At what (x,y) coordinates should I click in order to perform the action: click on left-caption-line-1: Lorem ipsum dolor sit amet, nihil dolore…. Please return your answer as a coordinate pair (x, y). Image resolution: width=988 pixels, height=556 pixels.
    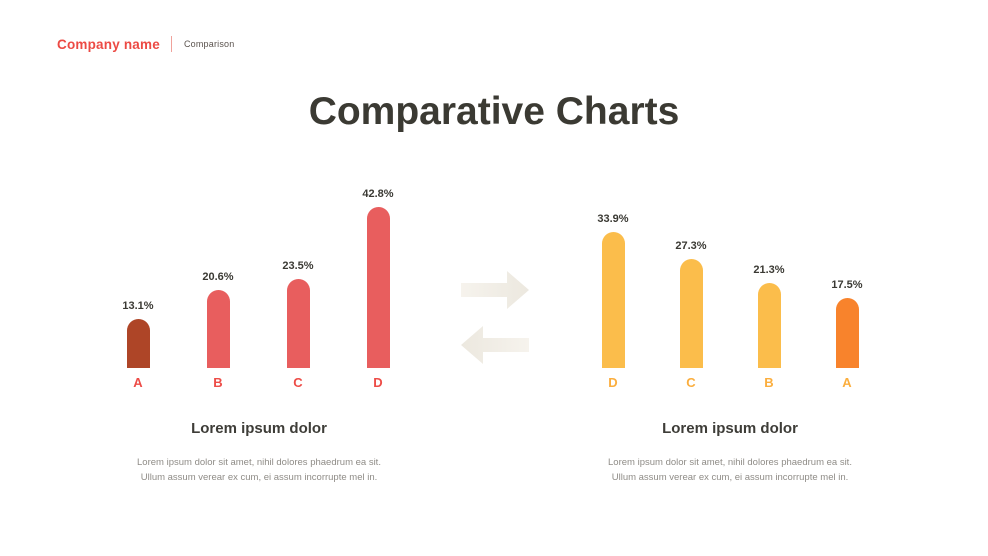
    Looking at the image, I should click on (259, 462).